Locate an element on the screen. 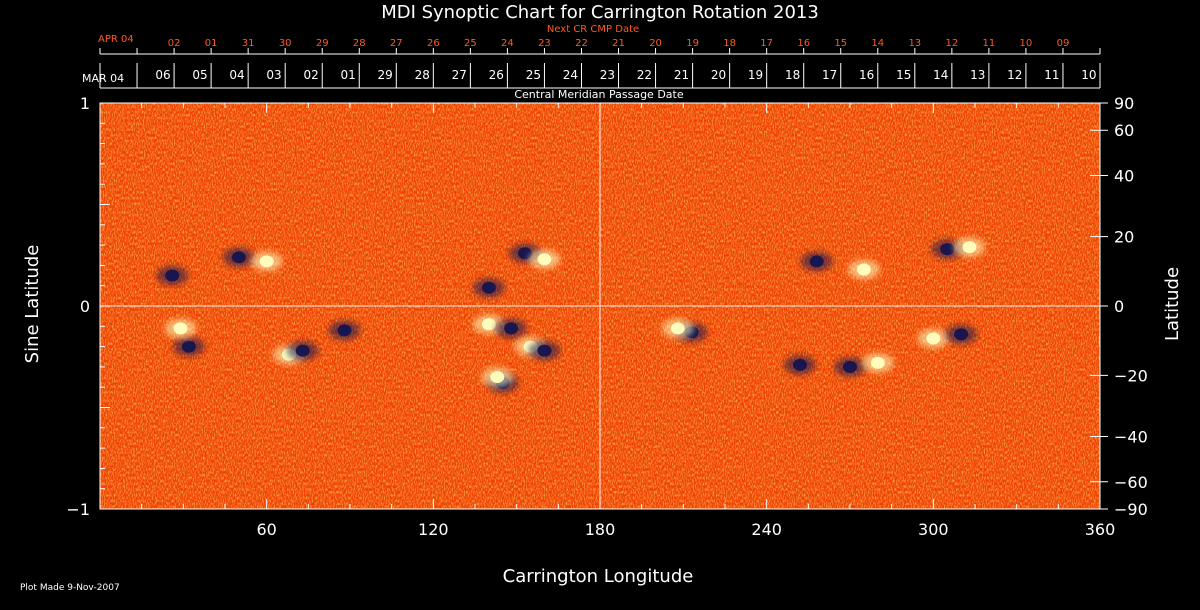 The image size is (1200, 610). next-cr-date-label: 17 is located at coordinates (766, 43).